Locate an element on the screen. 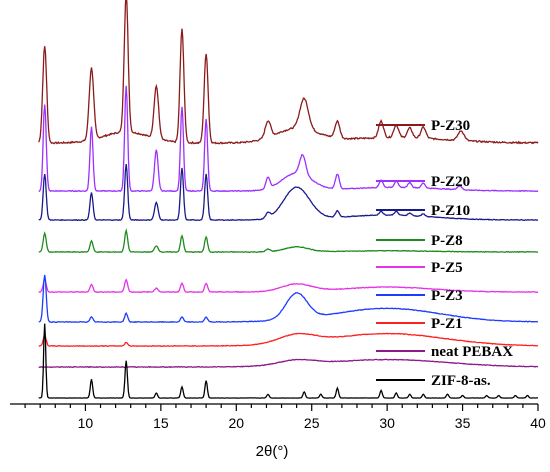  legend-label: P-Z5 is located at coordinates (447, 268).